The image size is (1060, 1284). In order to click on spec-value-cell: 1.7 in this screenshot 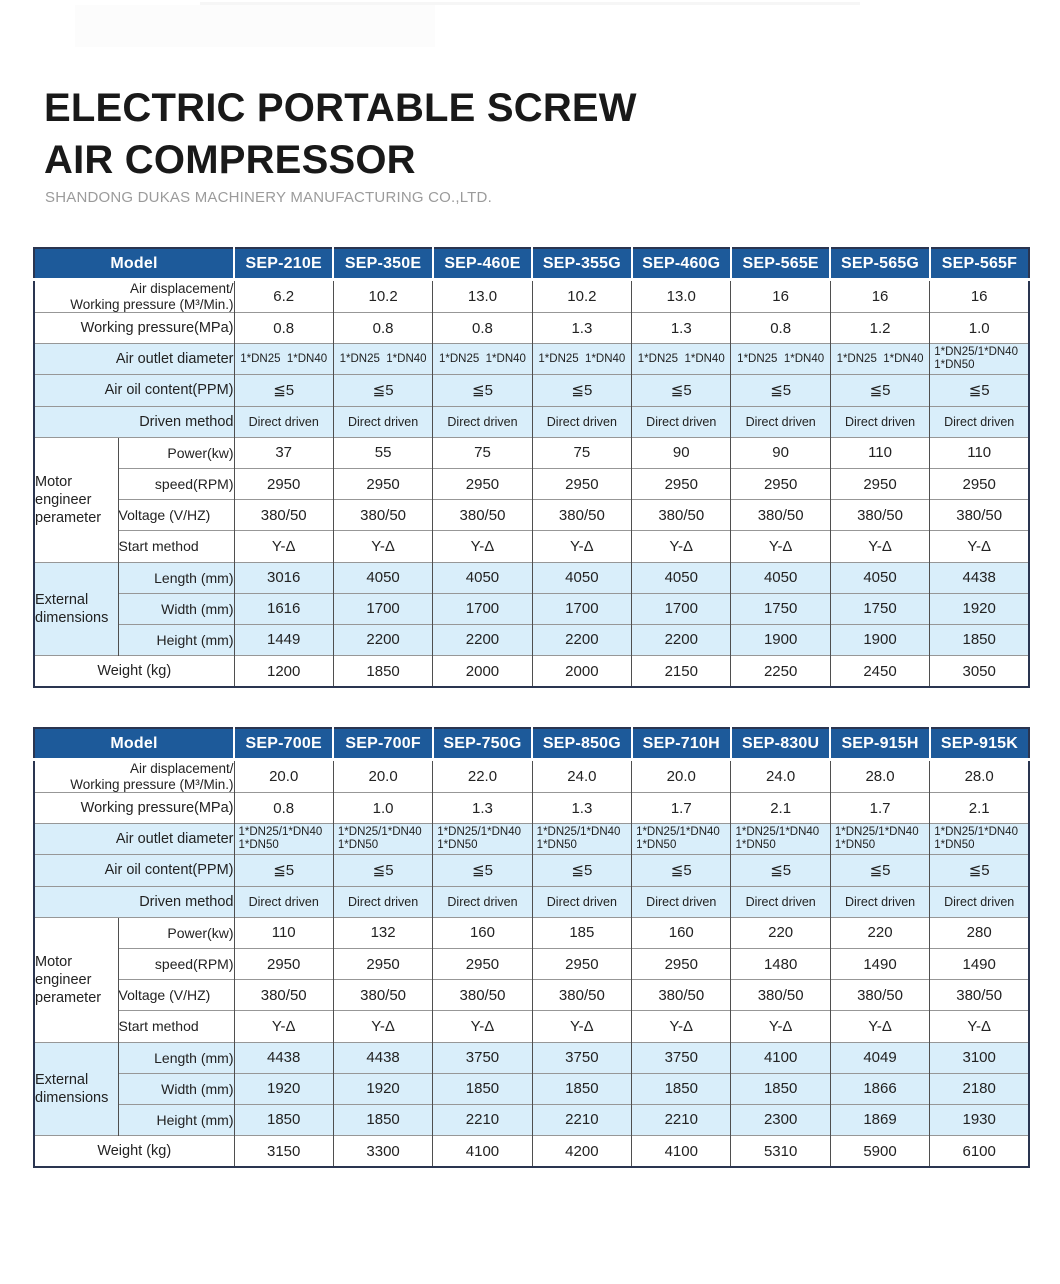, I will do `click(879, 807)`.